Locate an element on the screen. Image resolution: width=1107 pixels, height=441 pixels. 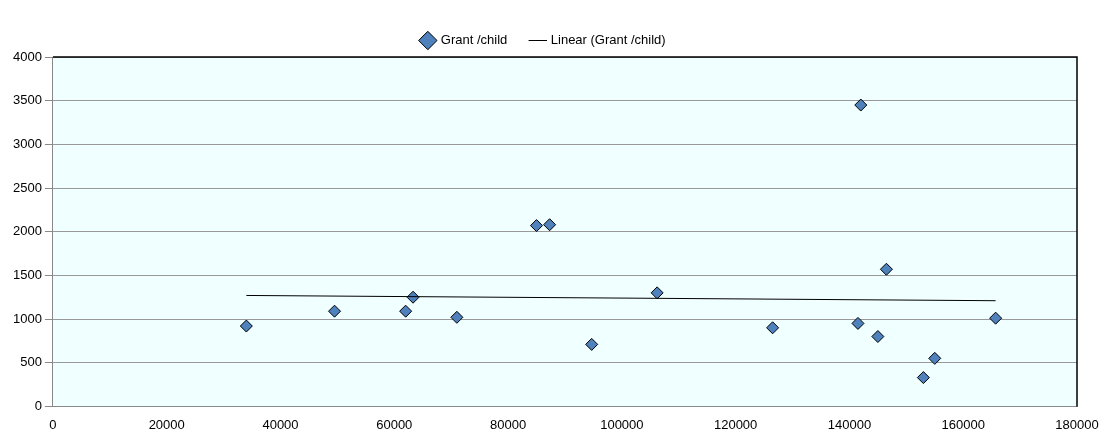
x-tick-label: 120000 is located at coordinates (735, 424).